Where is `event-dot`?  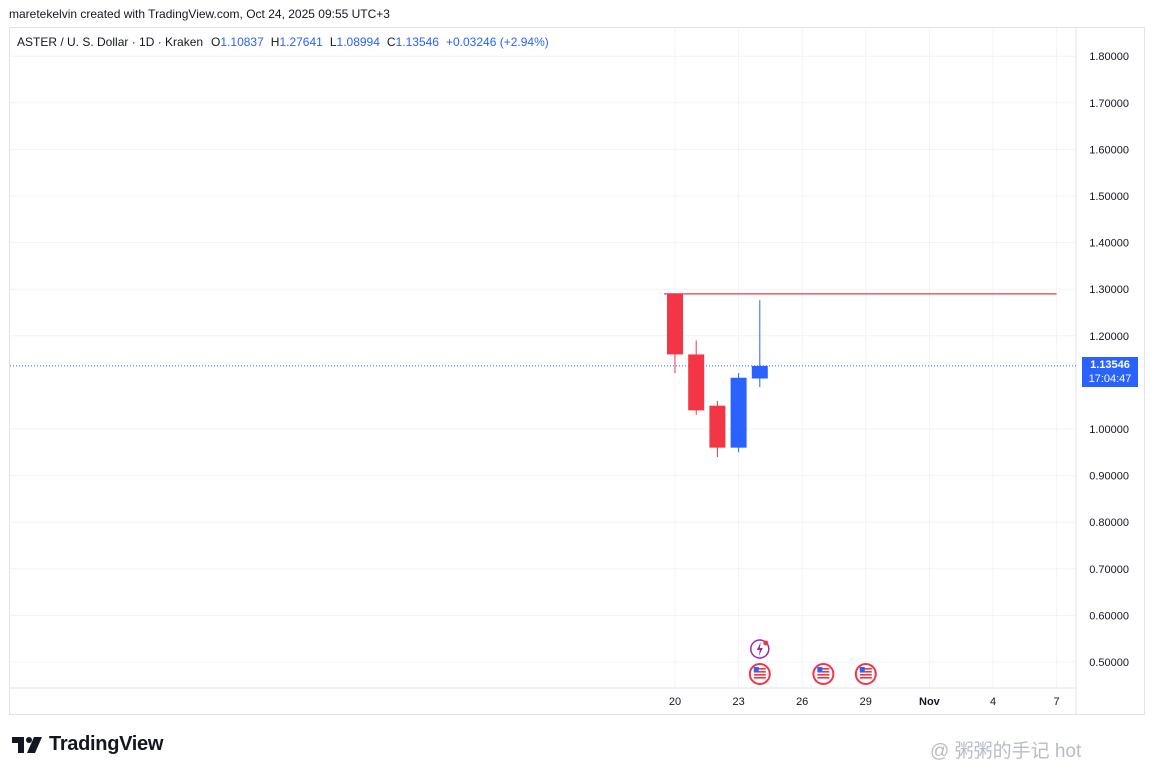 event-dot is located at coordinates (766, 643).